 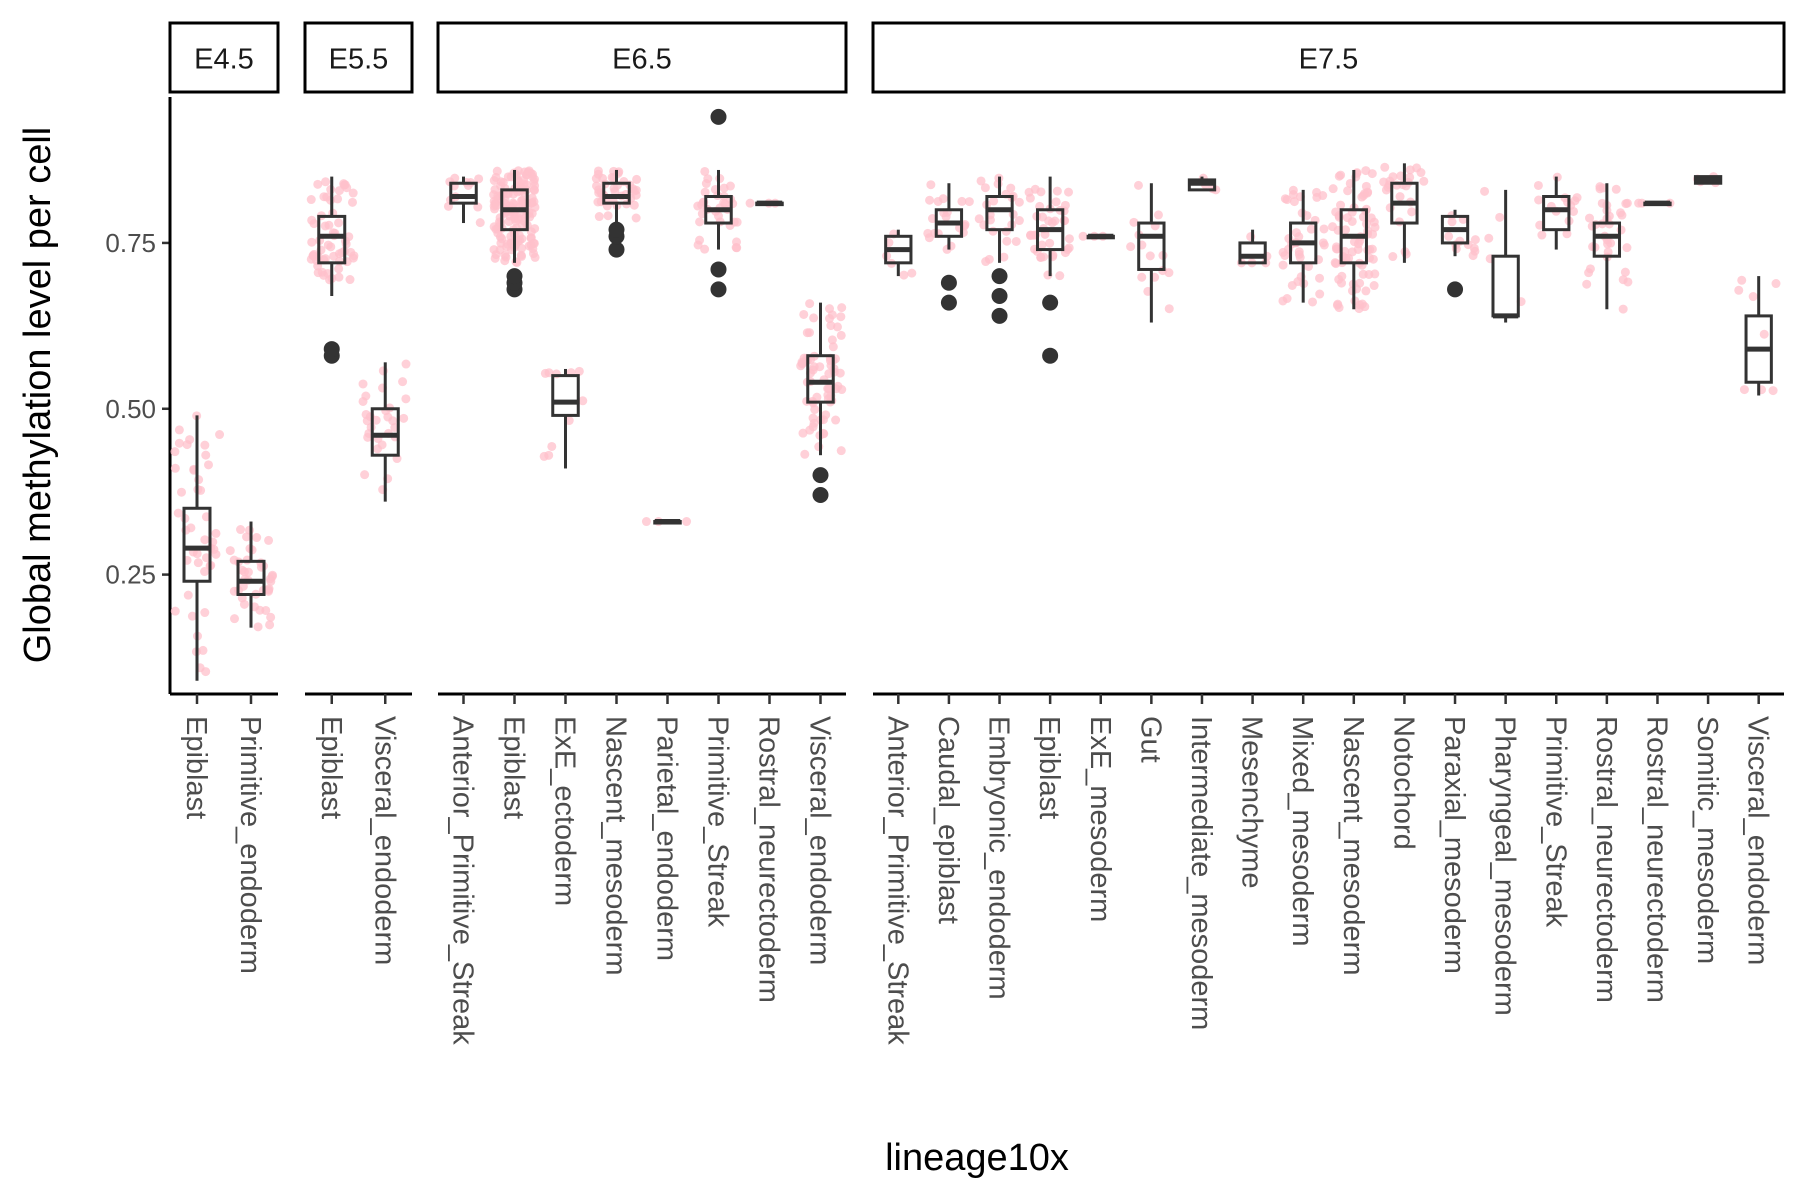 What do you see at coordinates (717, 518) in the screenshot?
I see `box-group: Primitive_Streak` at bounding box center [717, 518].